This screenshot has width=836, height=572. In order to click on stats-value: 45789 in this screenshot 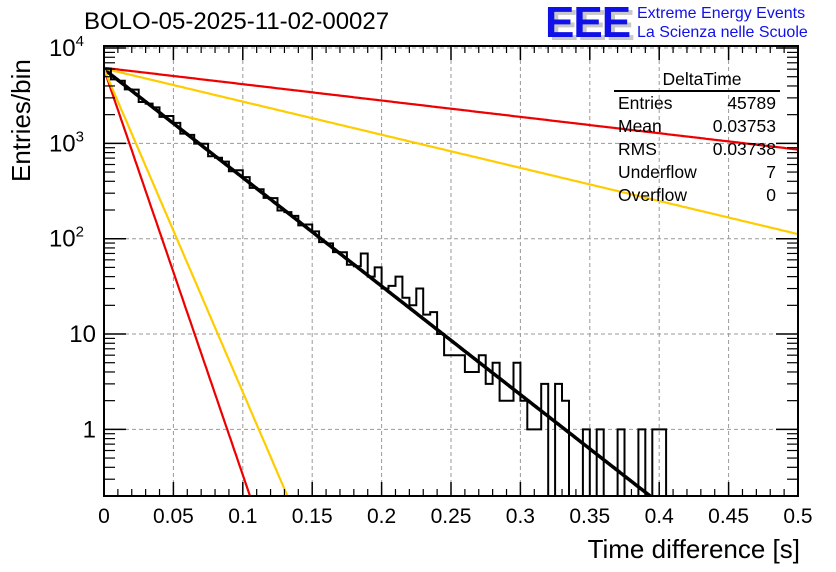, I will do `click(751, 103)`.